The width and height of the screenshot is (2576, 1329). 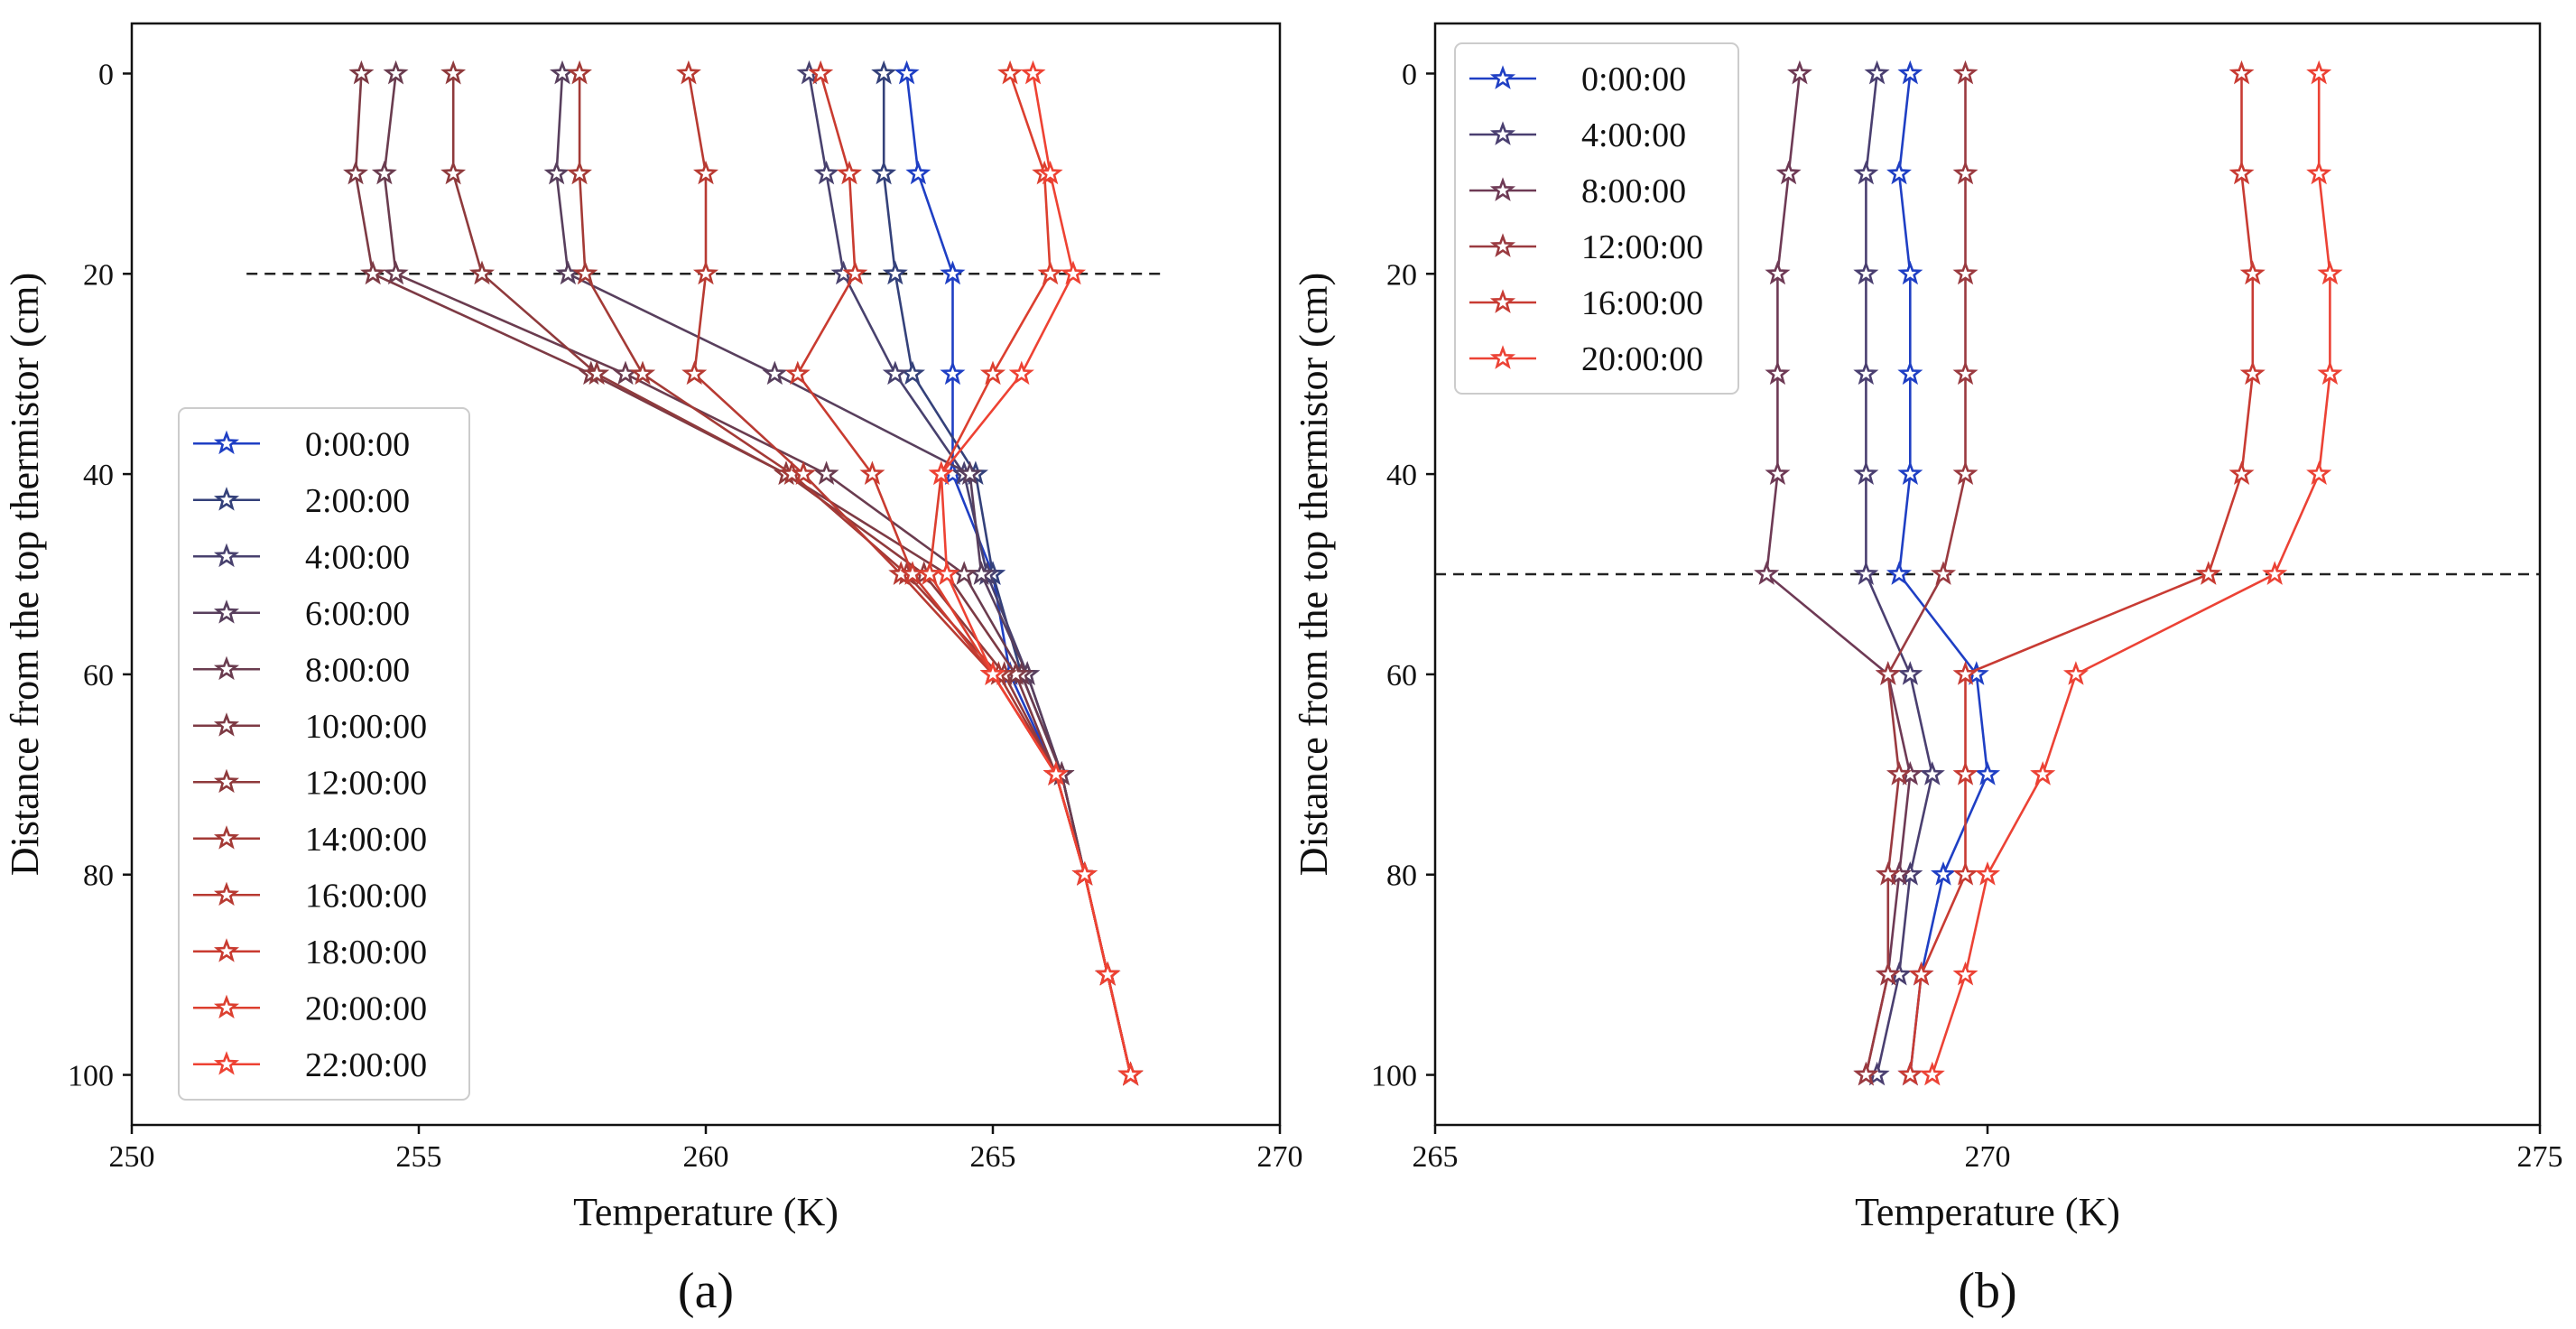 I want to click on legend-item: 6:00:00, so click(x=301, y=614).